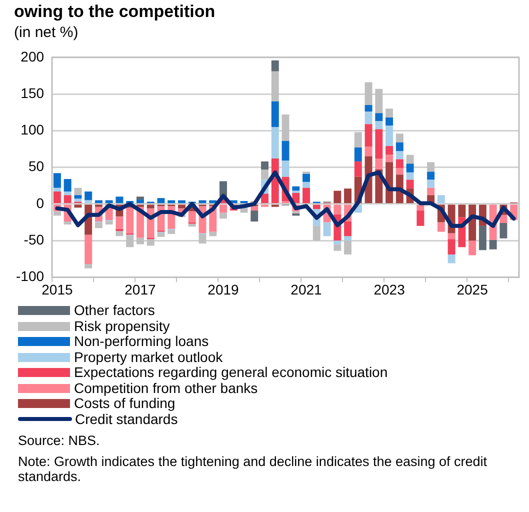 The image size is (529, 512). What do you see at coordinates (140, 289) in the screenshot?
I see `x-tick-label: 2017` at bounding box center [140, 289].